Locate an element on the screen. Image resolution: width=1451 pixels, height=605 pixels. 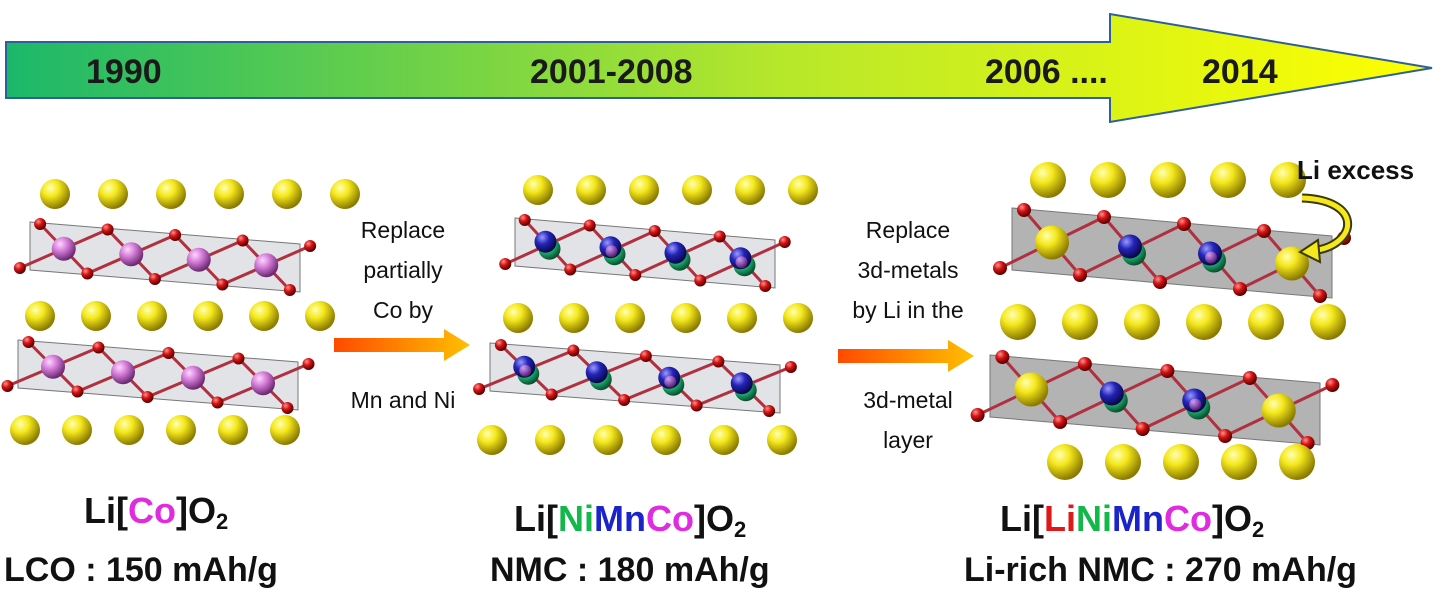
li-excess-label: Li excess is located at coordinates (1356, 170).